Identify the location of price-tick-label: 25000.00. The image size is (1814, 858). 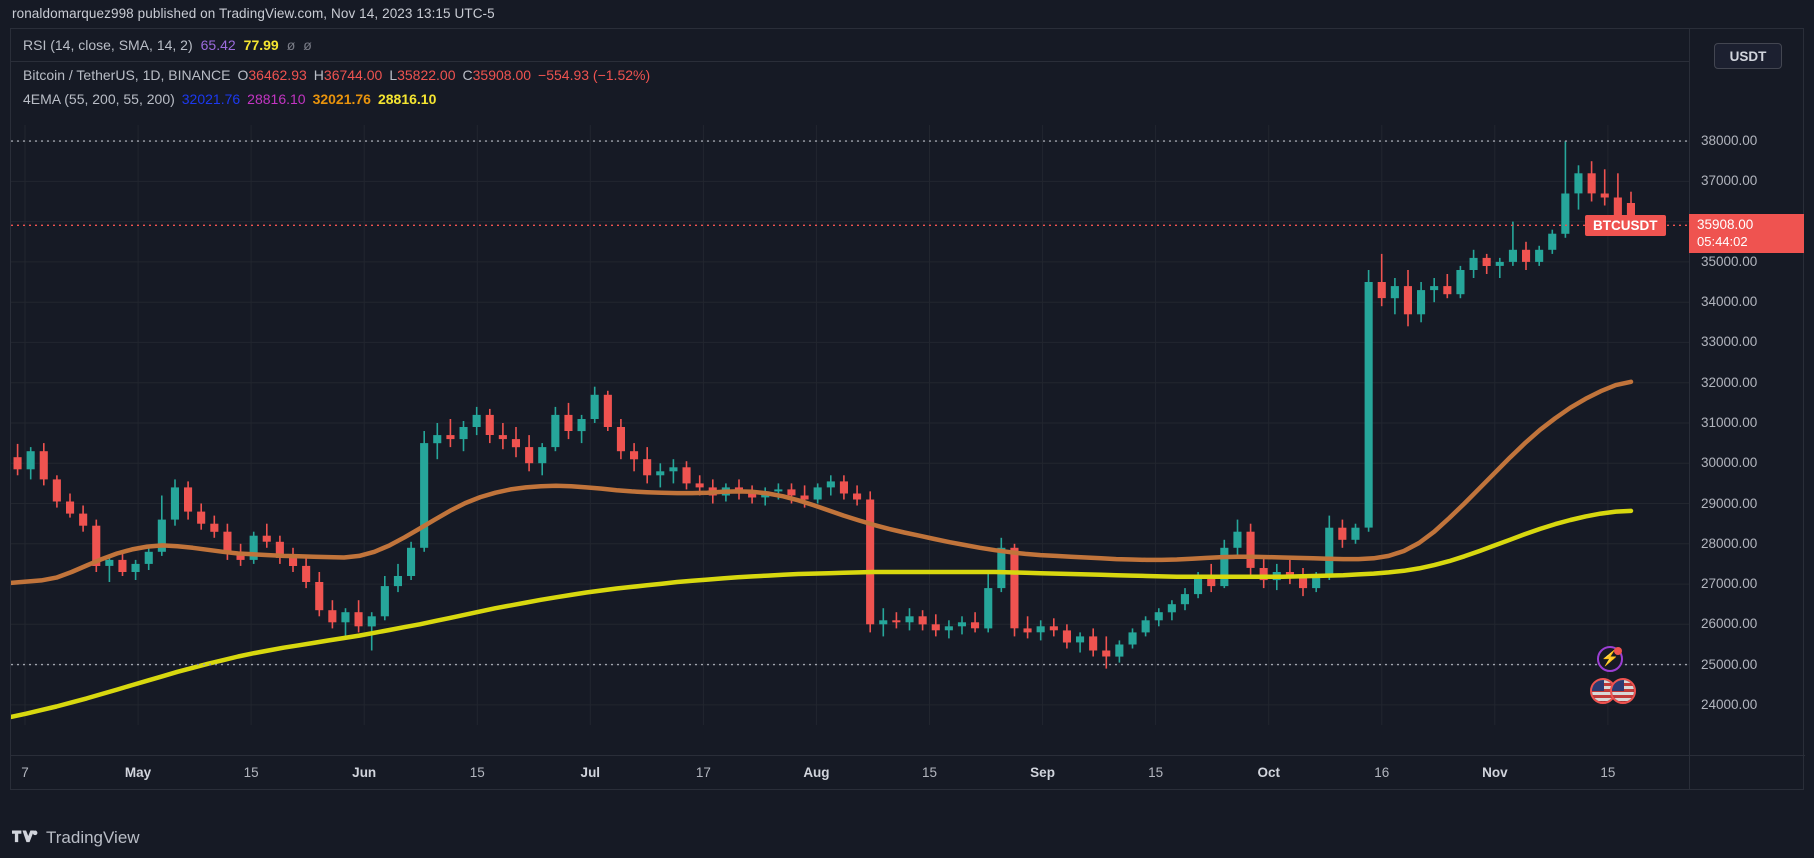
(1729, 664).